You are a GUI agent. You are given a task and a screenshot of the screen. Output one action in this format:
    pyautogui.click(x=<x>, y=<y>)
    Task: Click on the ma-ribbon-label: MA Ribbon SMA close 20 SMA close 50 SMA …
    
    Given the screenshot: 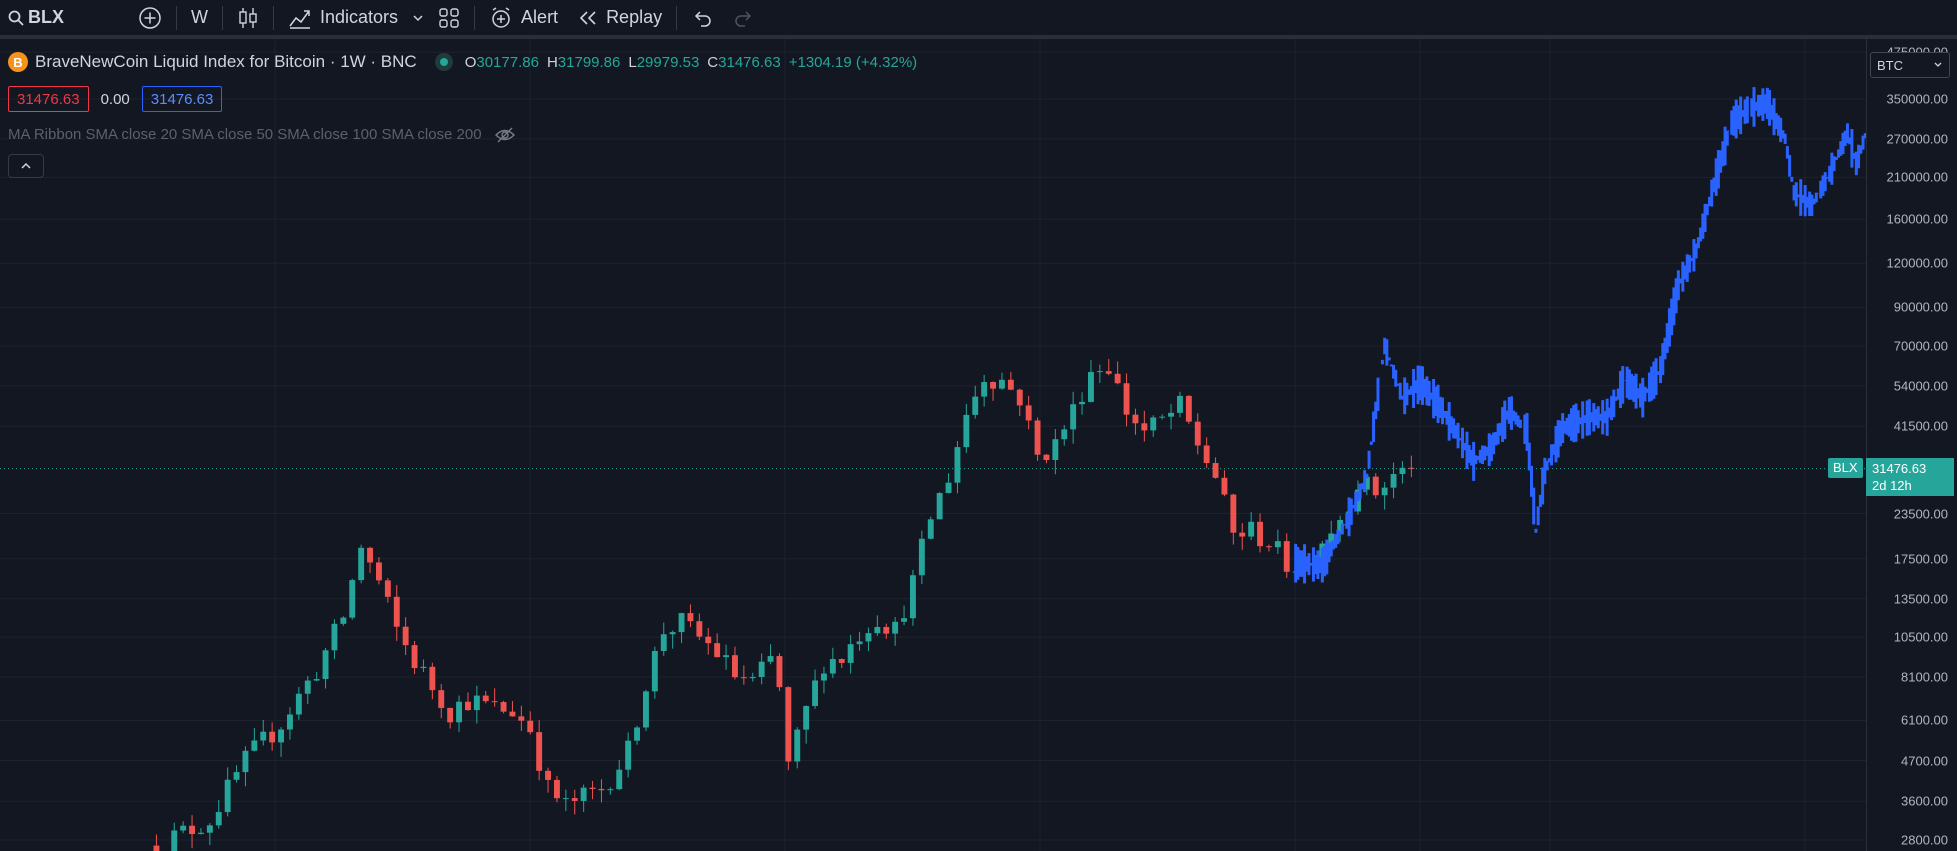 What is the action you would take?
    pyautogui.click(x=245, y=134)
    